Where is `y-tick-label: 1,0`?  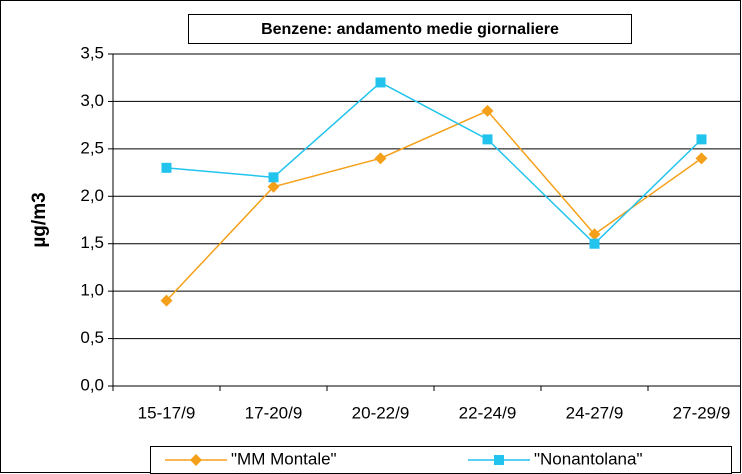 y-tick-label: 1,0 is located at coordinates (92, 290).